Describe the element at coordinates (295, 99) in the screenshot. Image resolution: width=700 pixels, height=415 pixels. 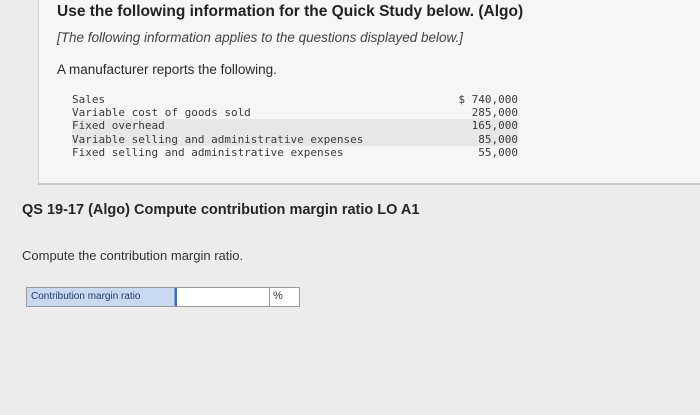
I see `table-row: Sales $ 740,000` at that location.